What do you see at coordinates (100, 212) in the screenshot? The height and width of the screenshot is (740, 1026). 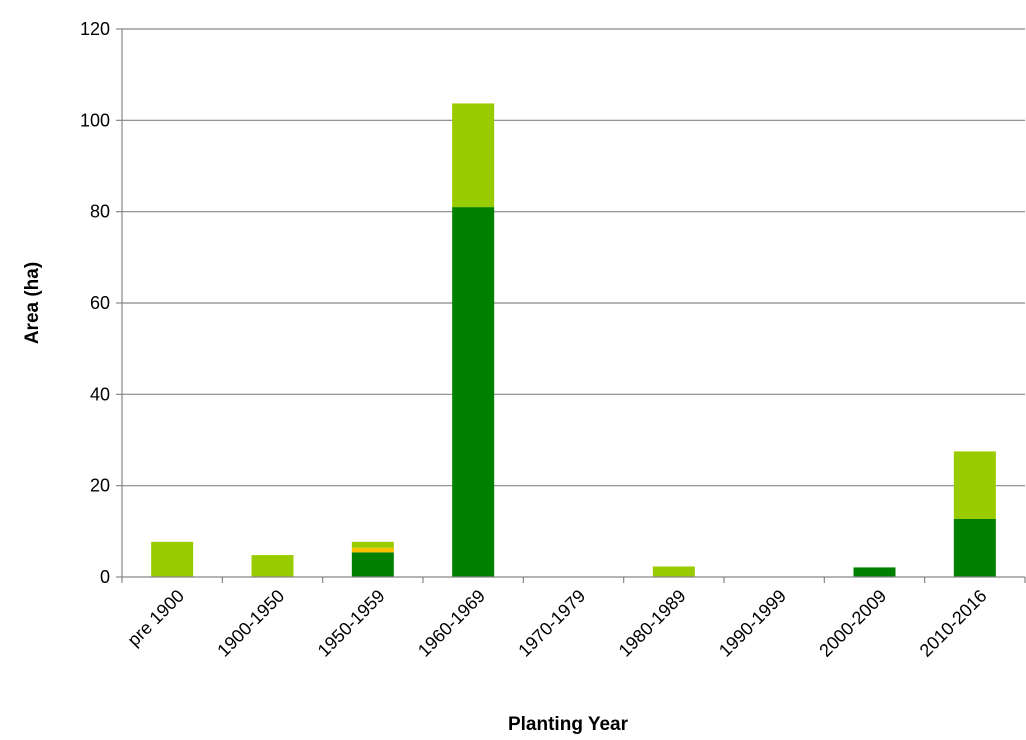 I see `y-tick-label: 80` at bounding box center [100, 212].